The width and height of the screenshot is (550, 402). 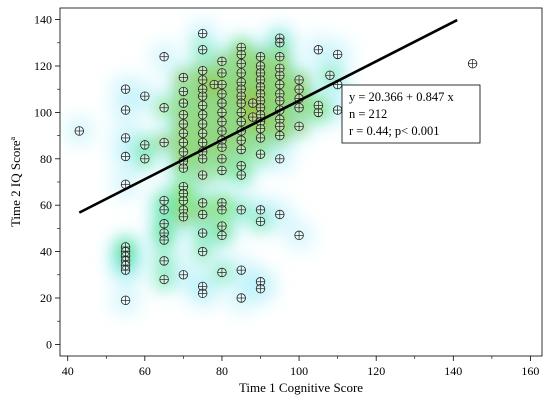 What do you see at coordinates (299, 371) in the screenshot?
I see `x-tick-label: 100` at bounding box center [299, 371].